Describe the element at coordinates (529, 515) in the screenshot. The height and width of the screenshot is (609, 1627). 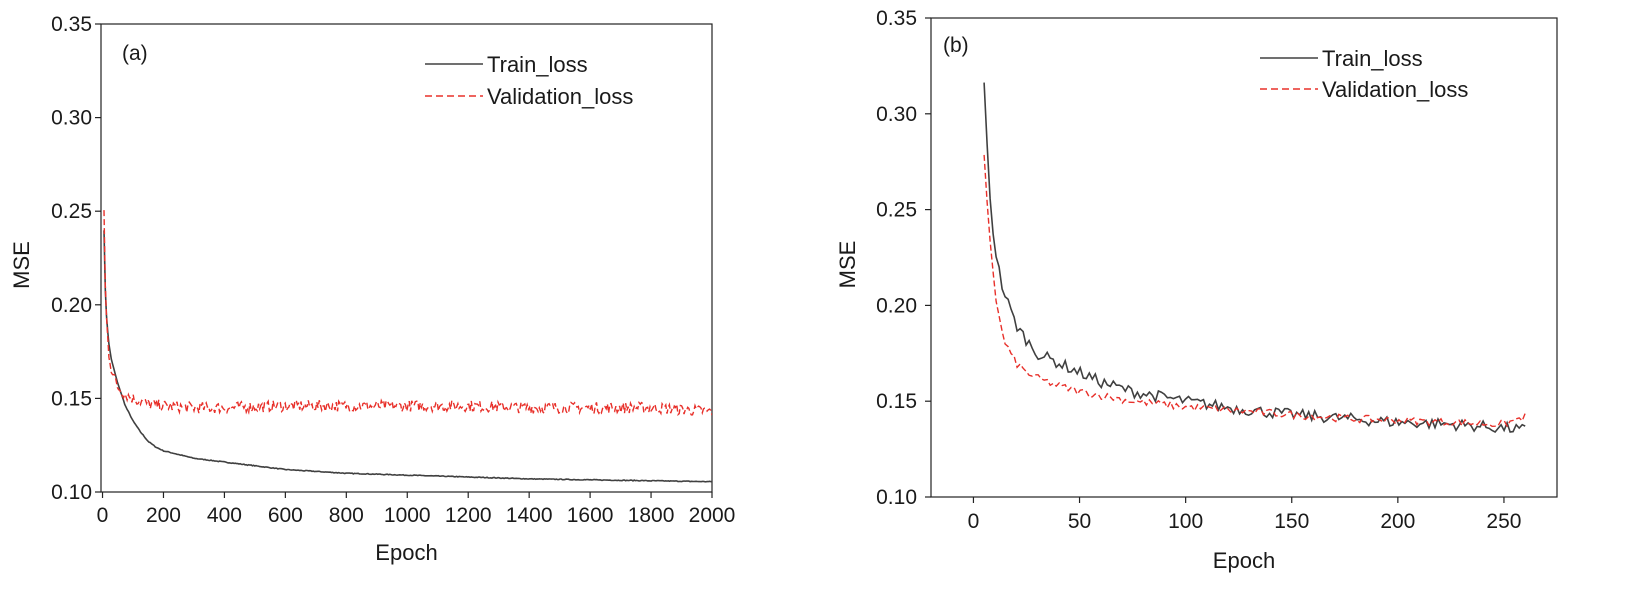
I see `x-tick-label: 1400` at that location.